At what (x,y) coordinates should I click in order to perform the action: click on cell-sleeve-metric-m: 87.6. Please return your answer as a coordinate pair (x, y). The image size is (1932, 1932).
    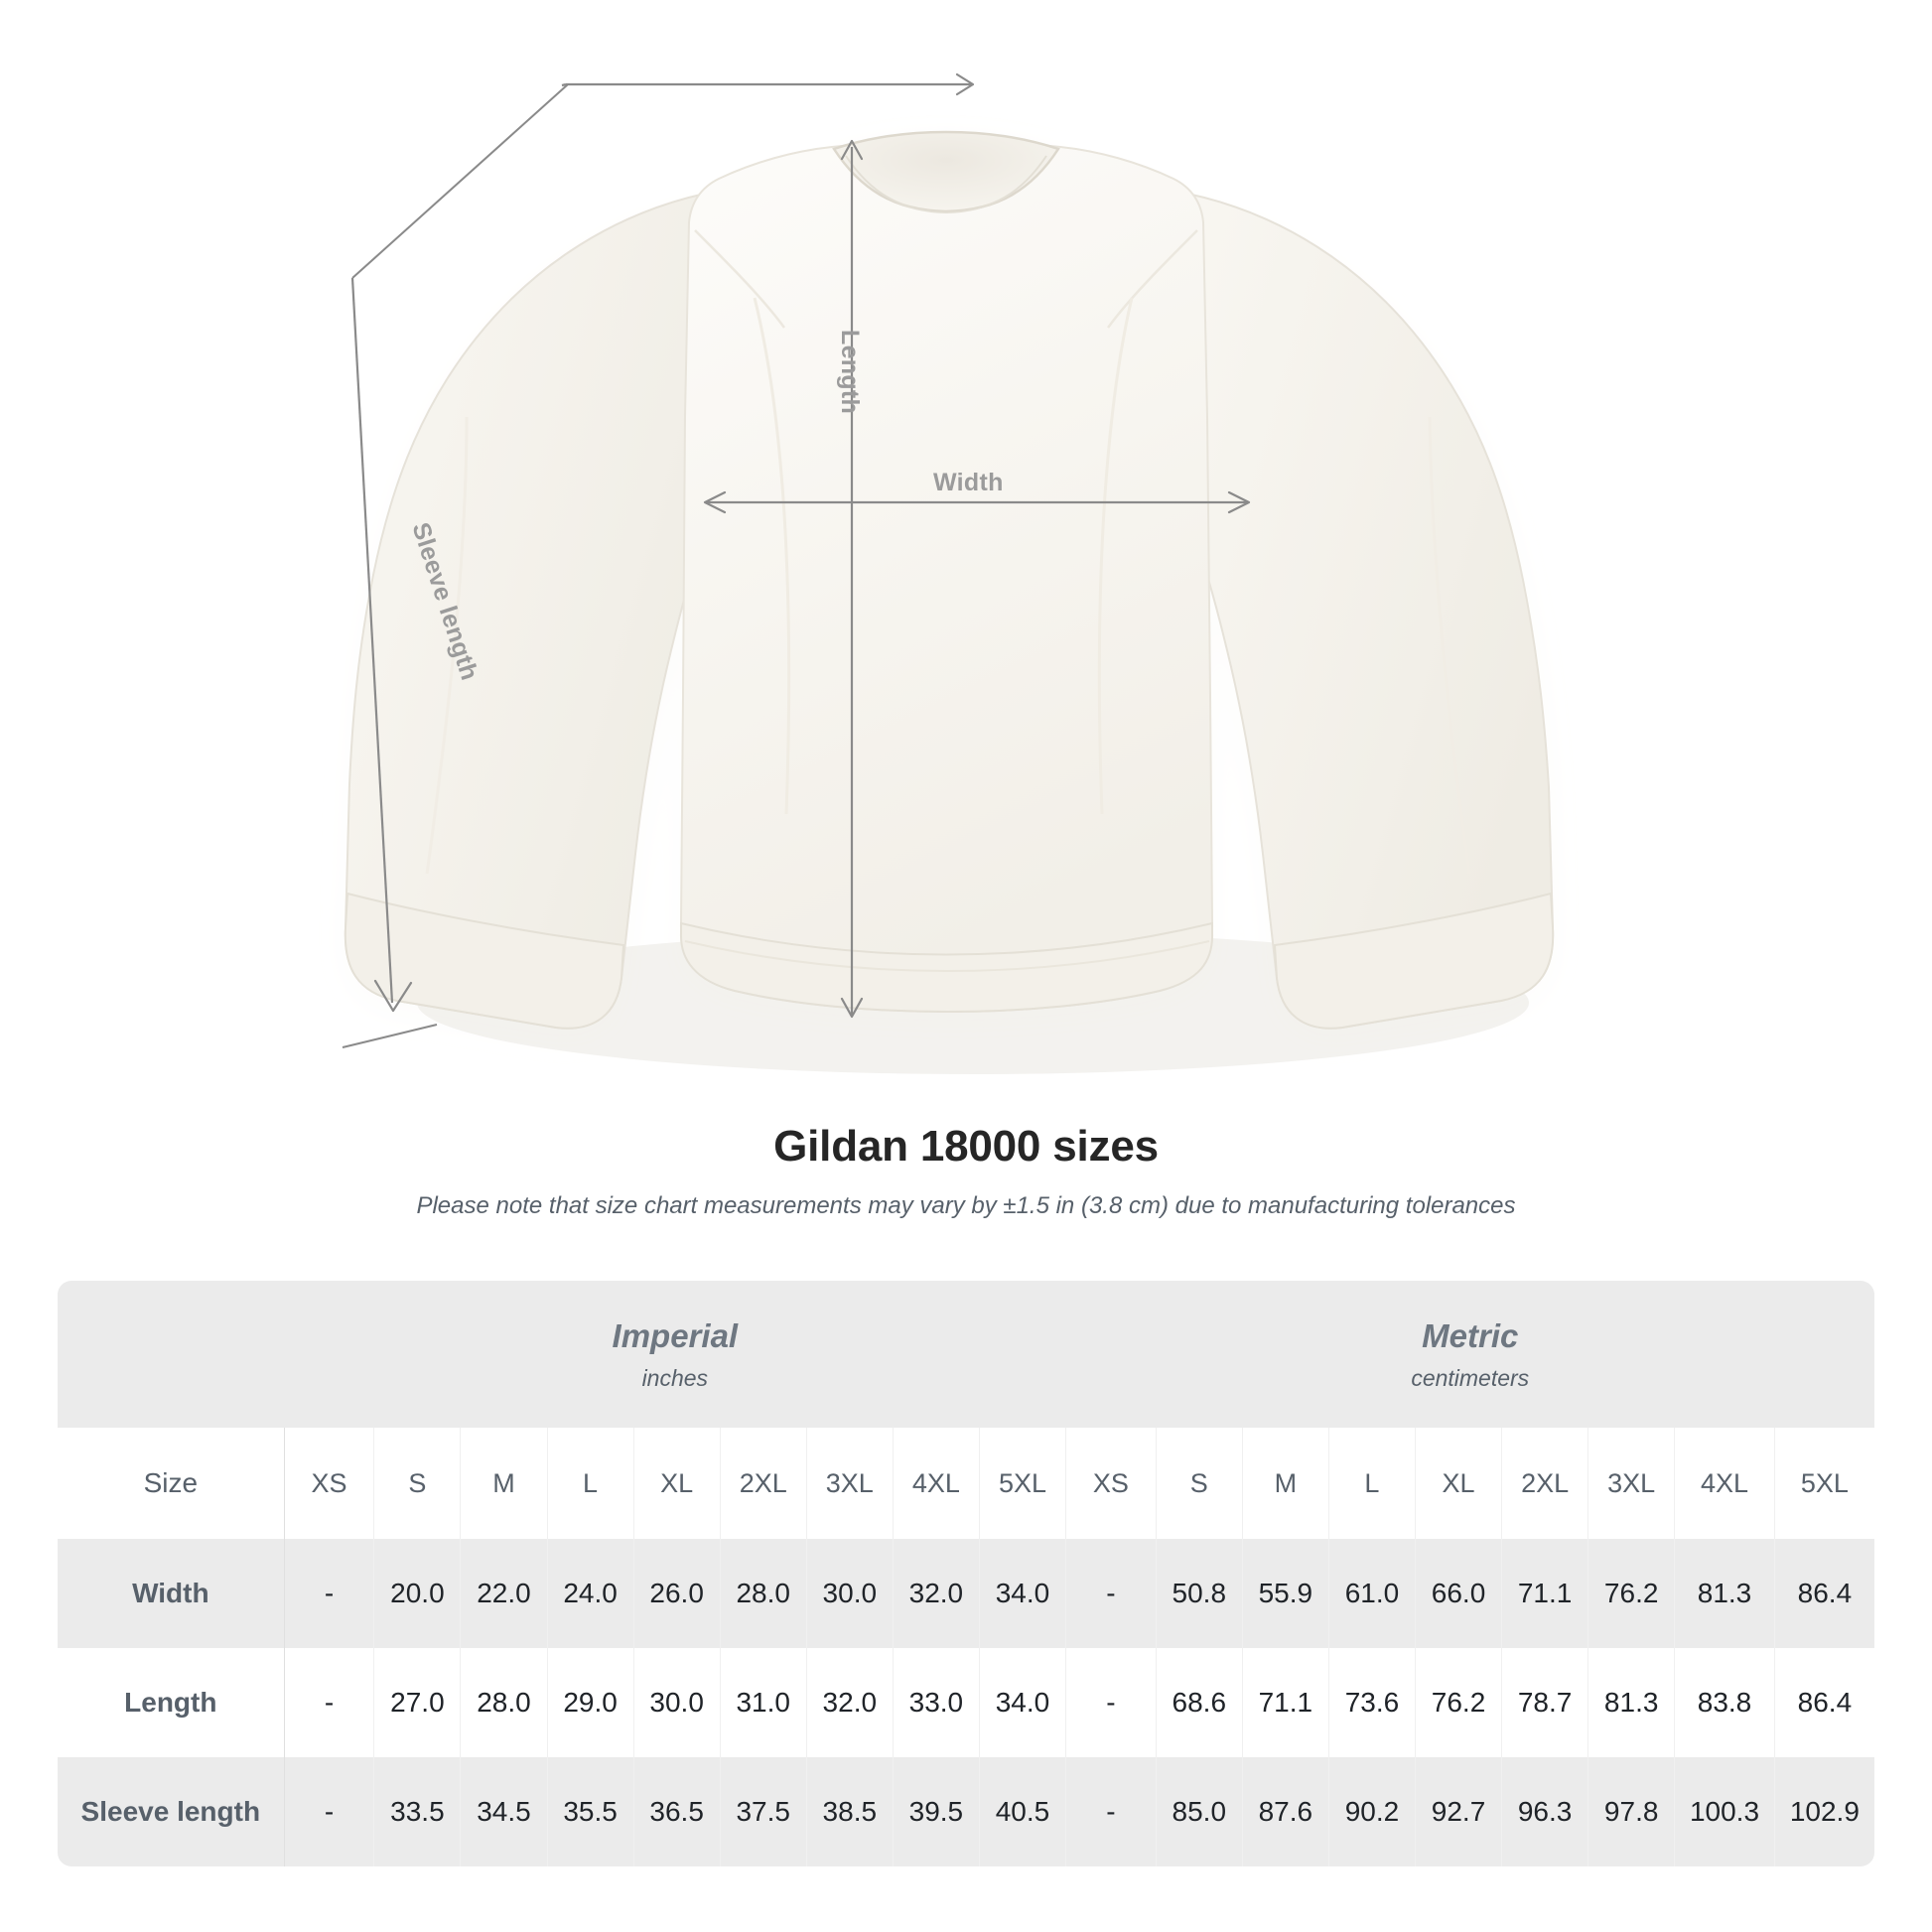
    Looking at the image, I should click on (1286, 1812).